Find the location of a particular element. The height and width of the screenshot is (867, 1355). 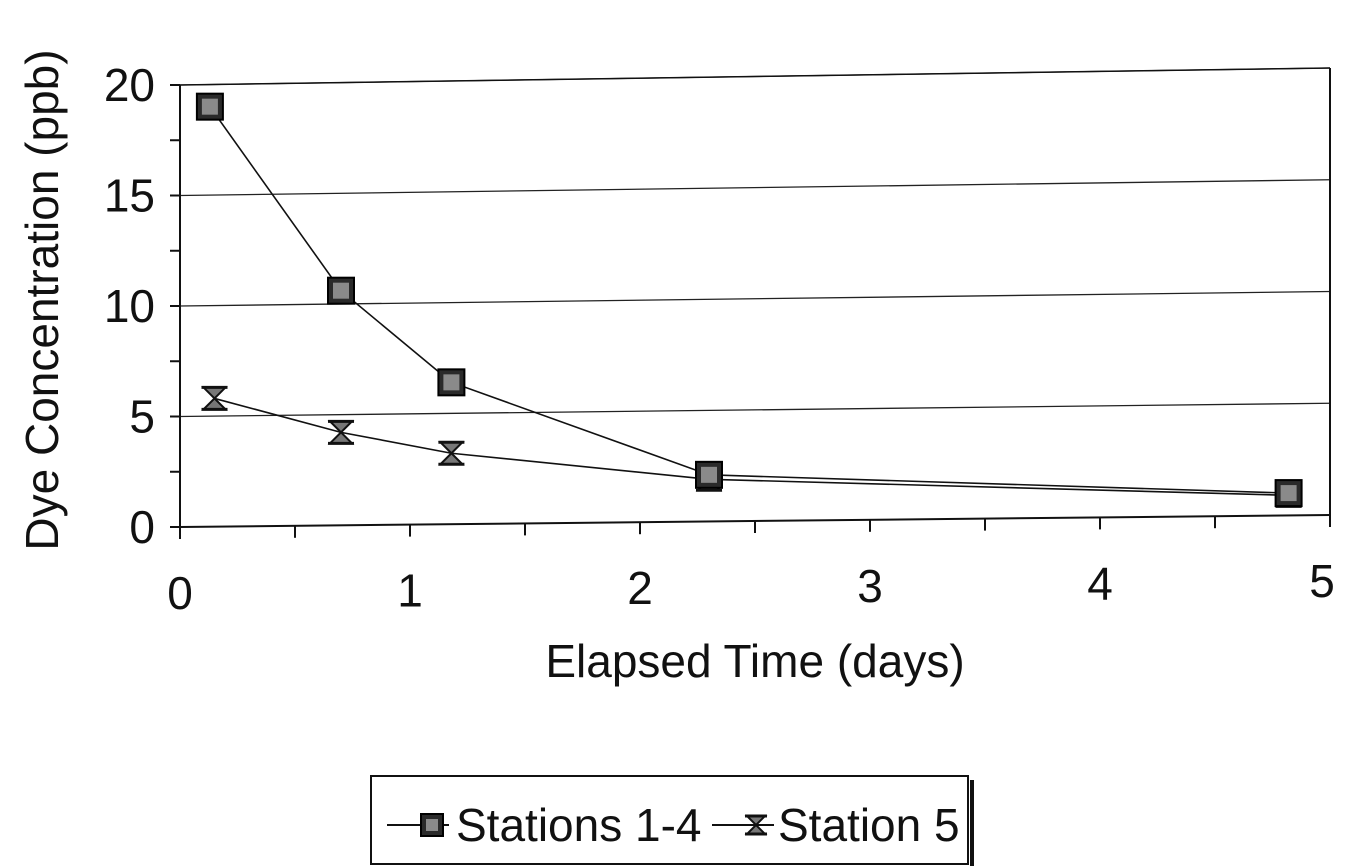

y-tick-label: 0 is located at coordinates (142, 527).